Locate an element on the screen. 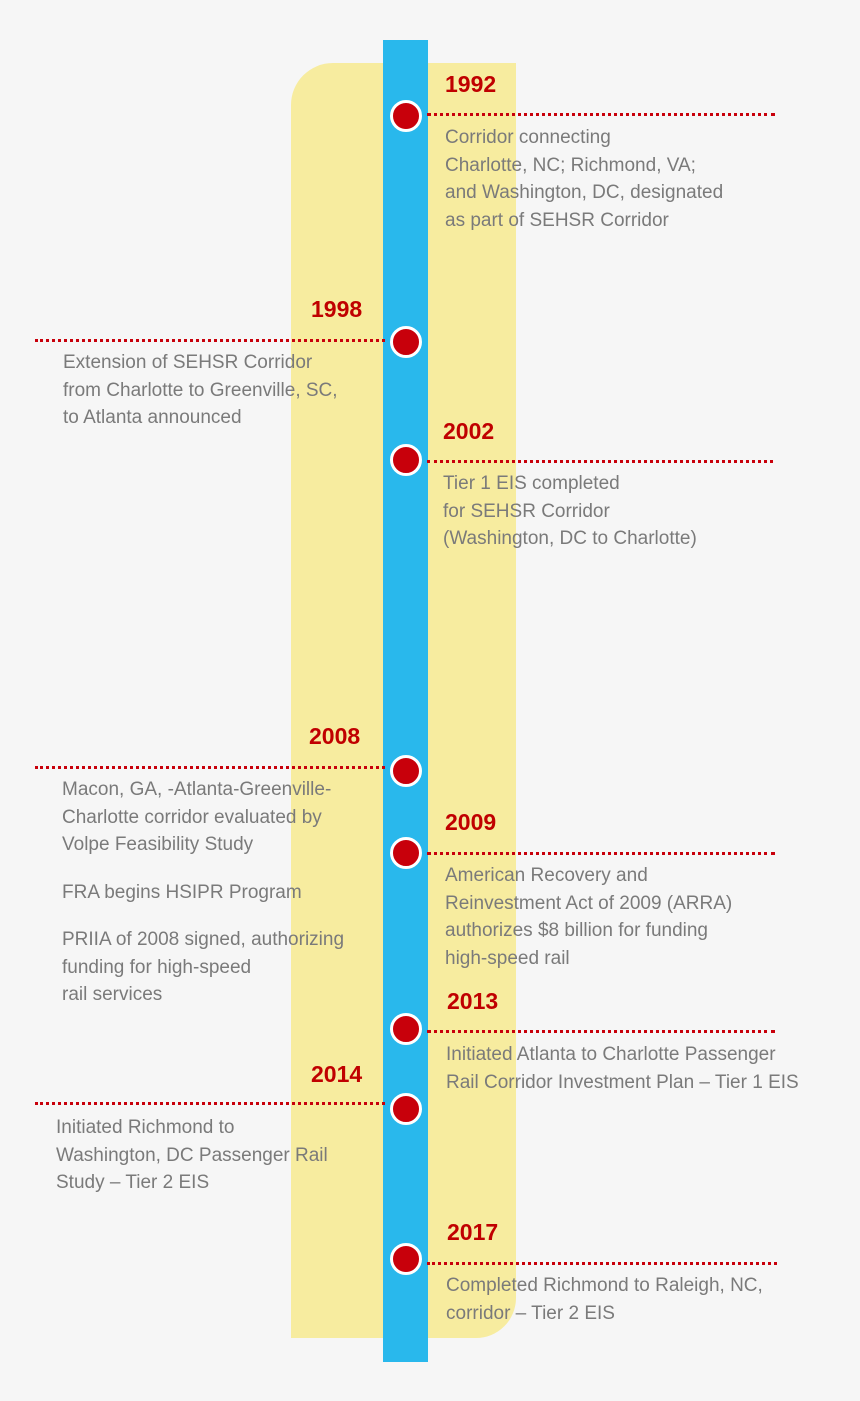 The image size is (860, 1401). year-label-2008: 2008 is located at coordinates (335, 736).